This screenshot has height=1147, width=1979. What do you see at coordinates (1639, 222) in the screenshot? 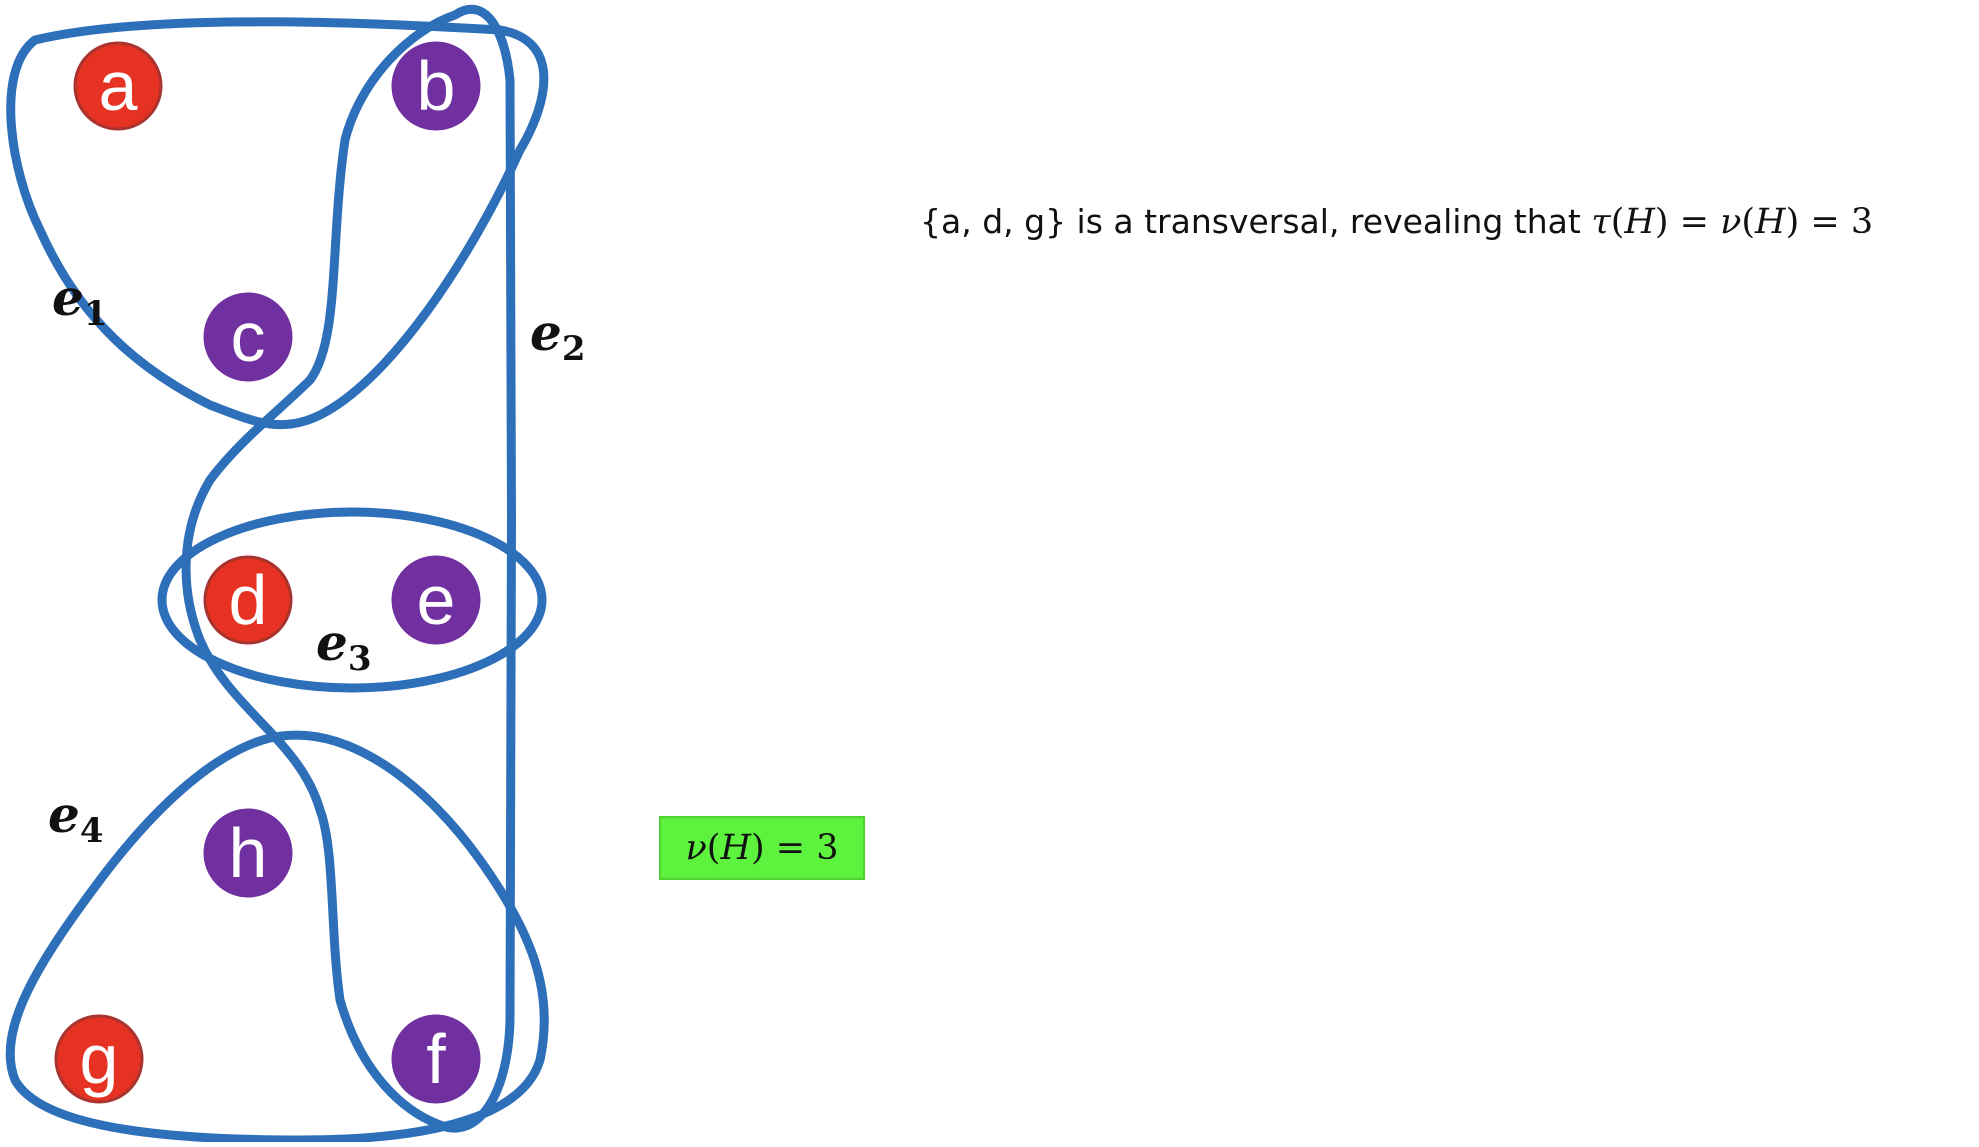
I see `statement-h1: H` at bounding box center [1639, 222].